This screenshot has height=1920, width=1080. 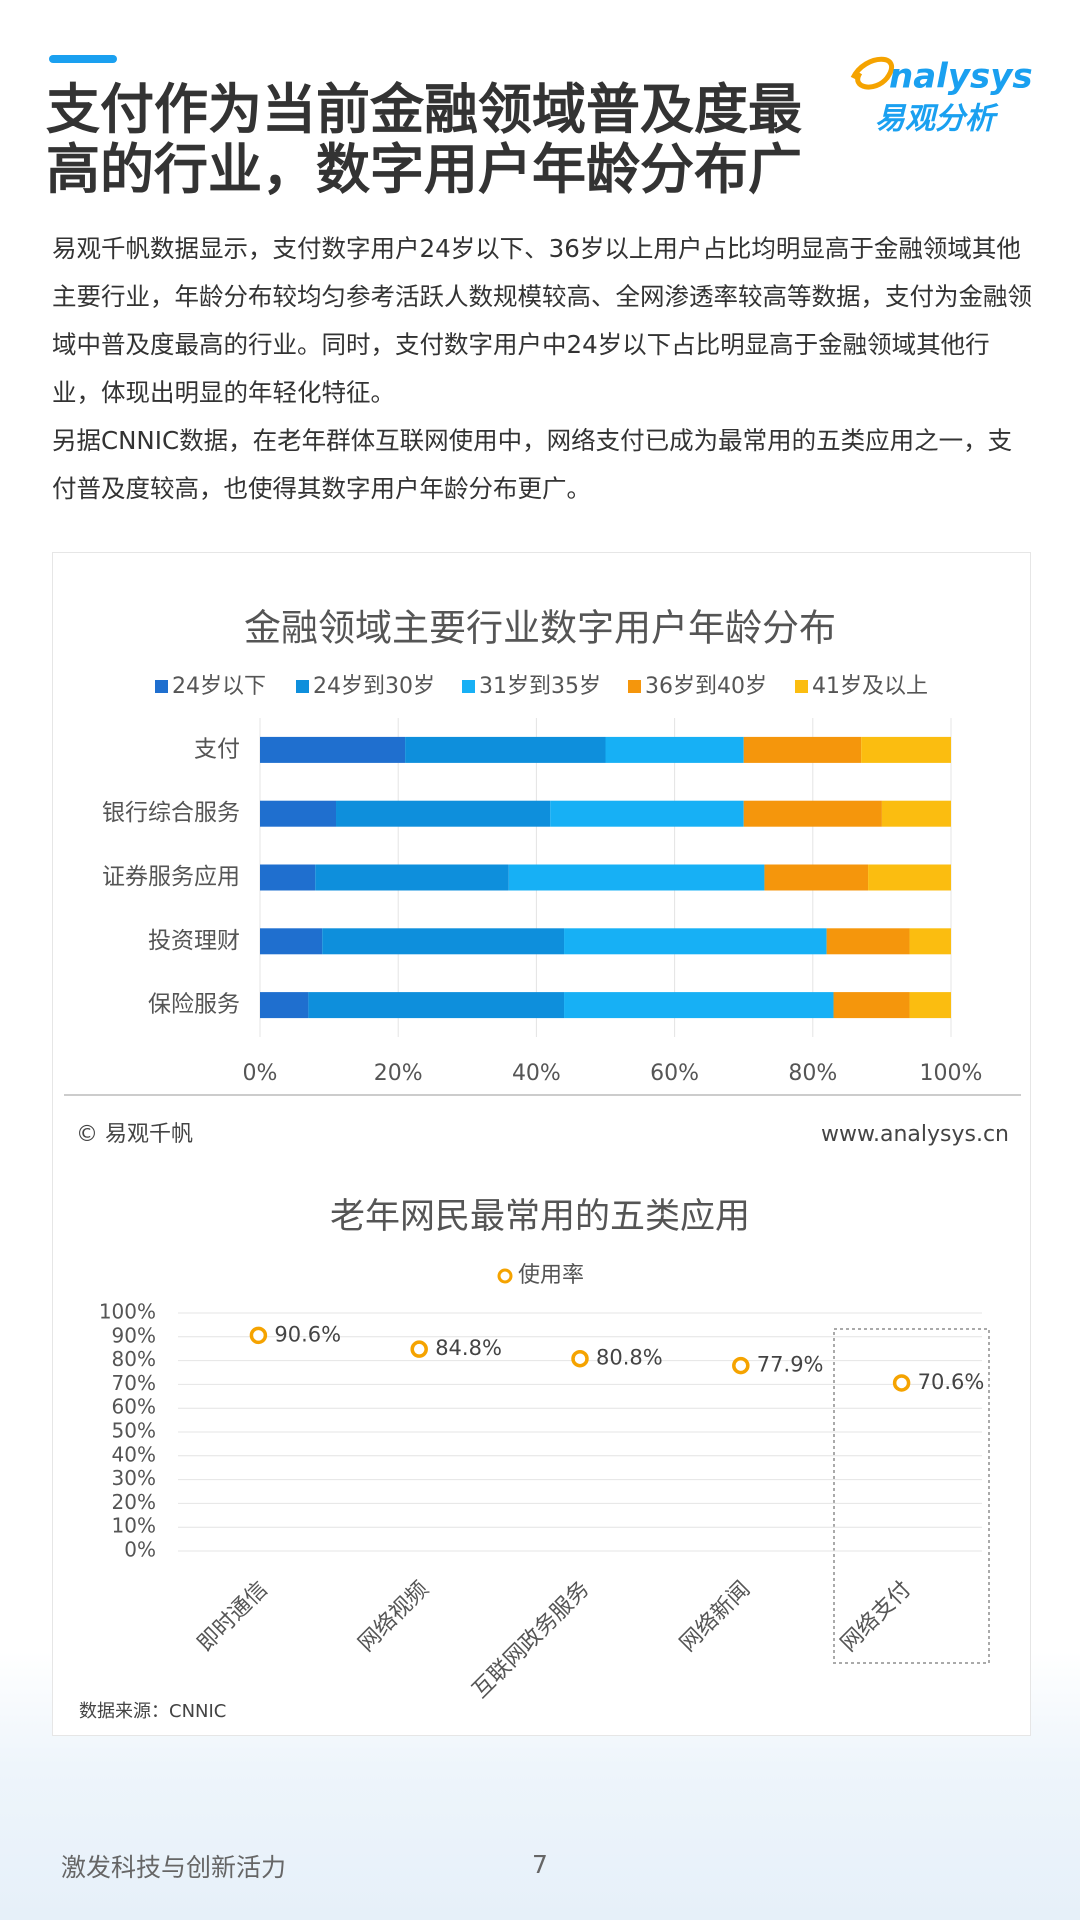 What do you see at coordinates (217, 749) in the screenshot?
I see `y-tick-label: 支付` at bounding box center [217, 749].